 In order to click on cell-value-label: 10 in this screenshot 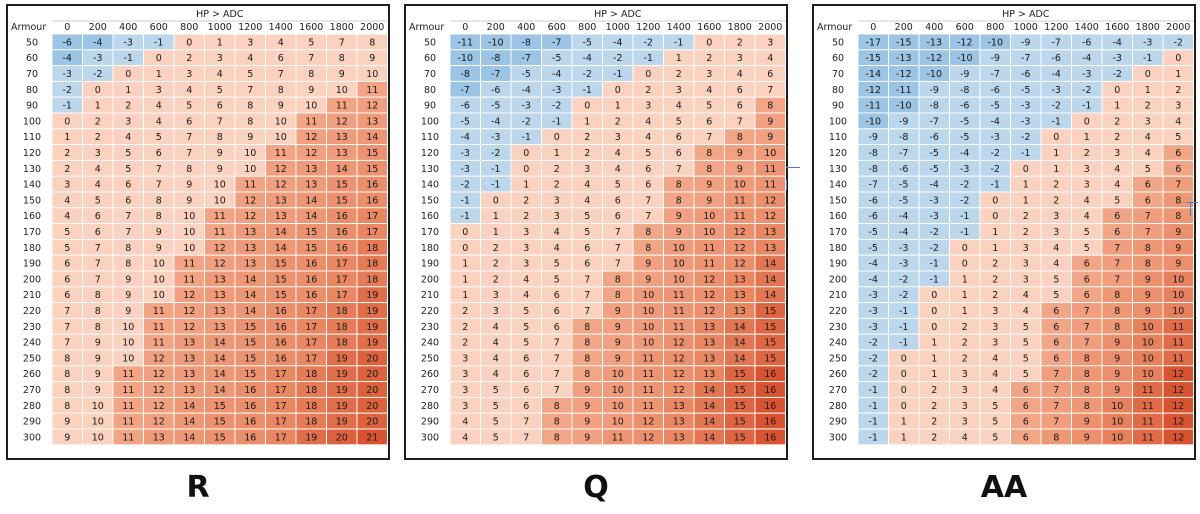, I will do `click(128, 358)`.